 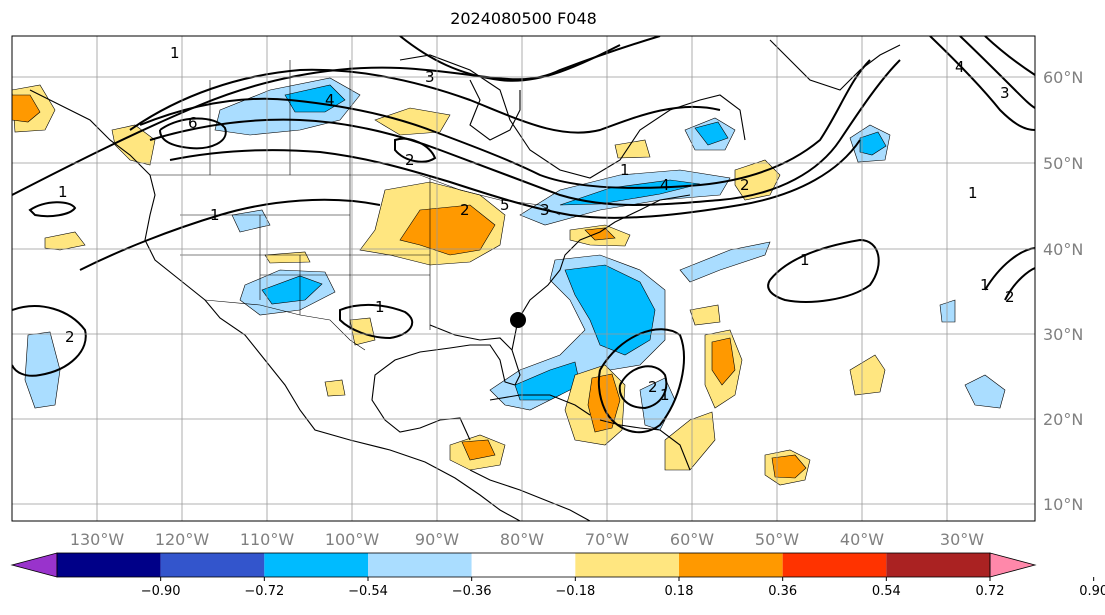 What do you see at coordinates (782, 591) in the screenshot?
I see `colorbar-tick-label: 0.36` at bounding box center [782, 591].